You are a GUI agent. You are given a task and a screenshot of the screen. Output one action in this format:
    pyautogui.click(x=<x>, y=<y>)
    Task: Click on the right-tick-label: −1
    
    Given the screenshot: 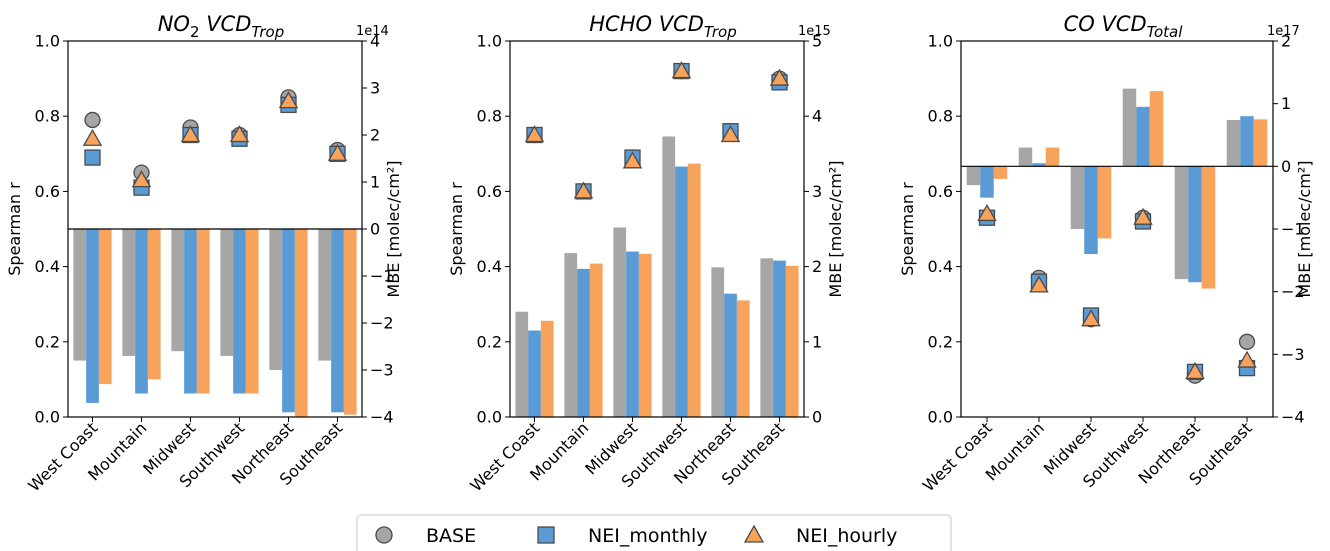 What is the action you would take?
    pyautogui.click(x=382, y=276)
    